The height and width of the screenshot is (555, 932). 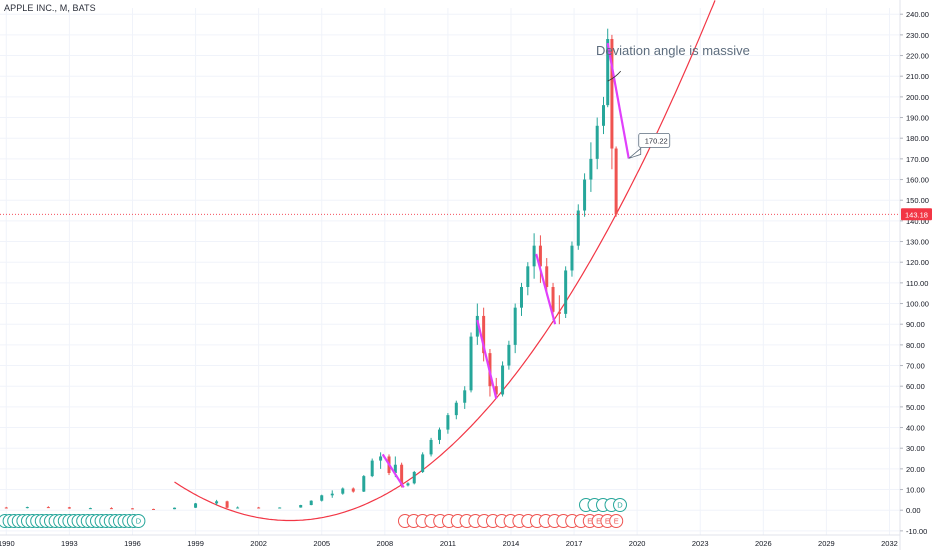 What do you see at coordinates (313, 513) in the screenshot?
I see `event-markers: D E E E ED` at bounding box center [313, 513].